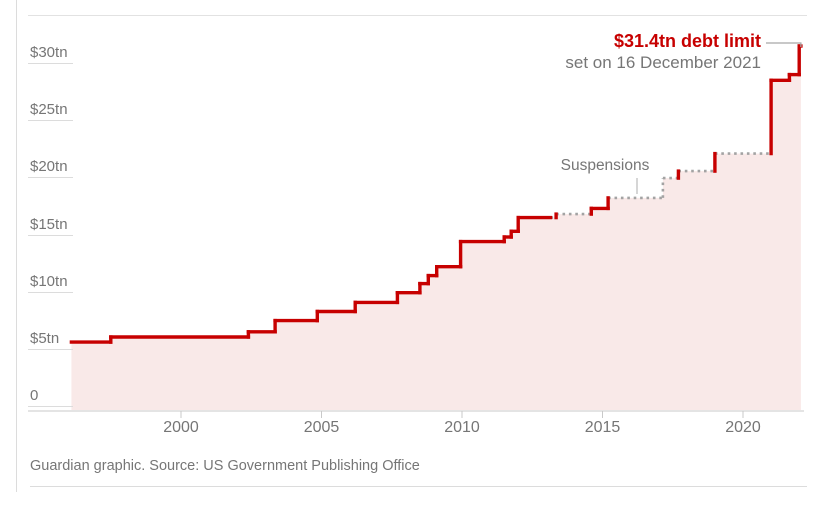 Image resolution: width=818 pixels, height=508 pixels. What do you see at coordinates (743, 427) in the screenshot?
I see `x-axis-label: 2020` at bounding box center [743, 427].